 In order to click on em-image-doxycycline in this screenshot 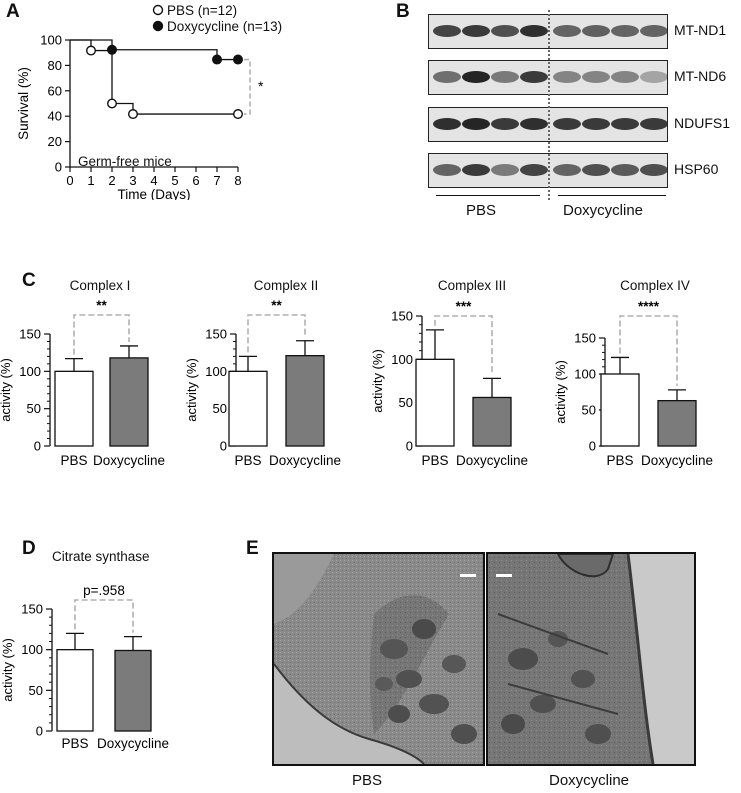, I will do `click(591, 659)`.